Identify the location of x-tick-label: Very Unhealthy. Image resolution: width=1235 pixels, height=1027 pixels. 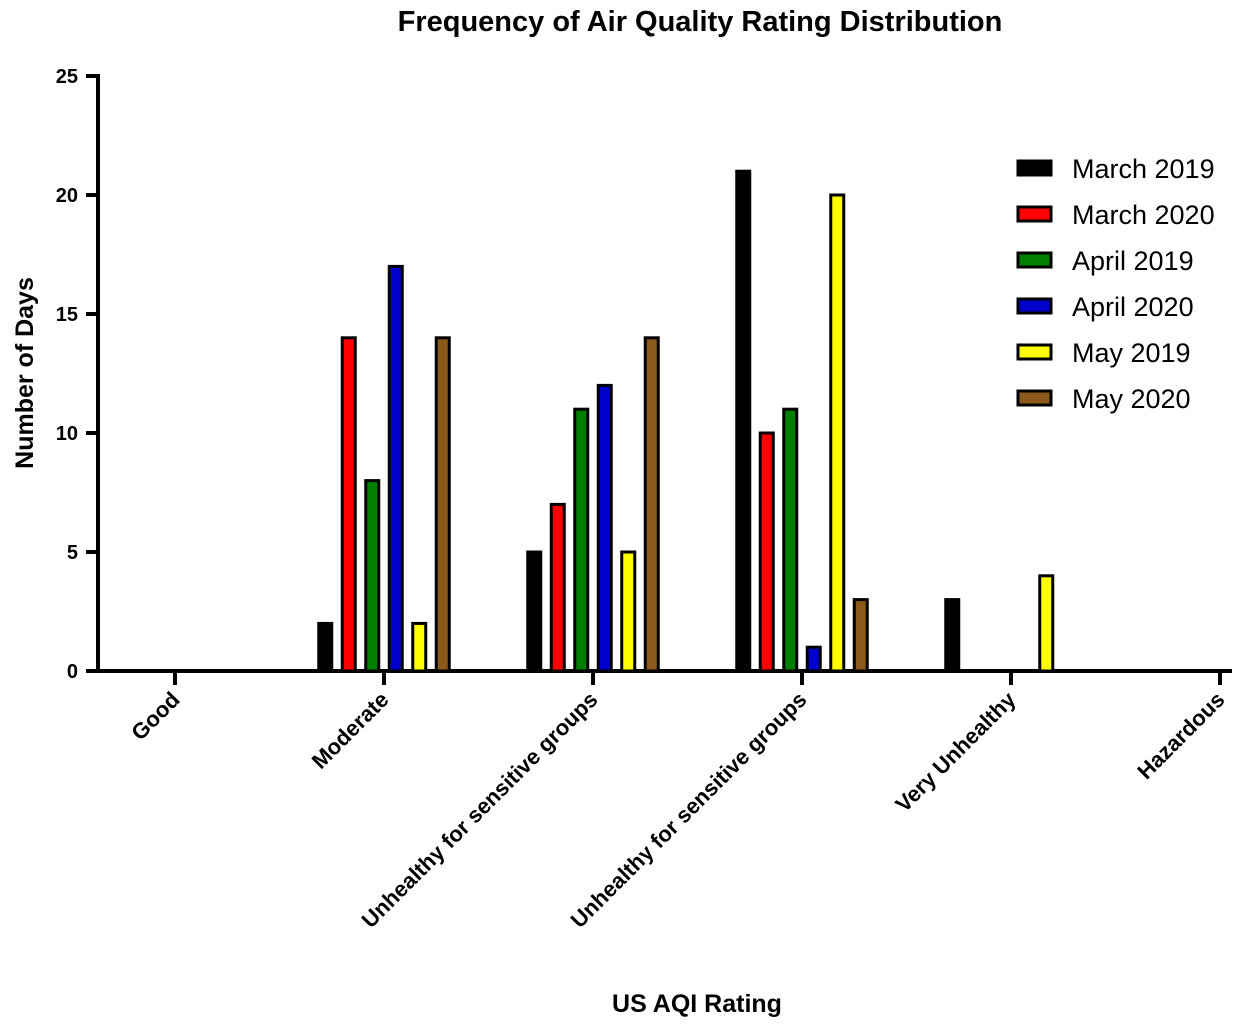
(955, 751).